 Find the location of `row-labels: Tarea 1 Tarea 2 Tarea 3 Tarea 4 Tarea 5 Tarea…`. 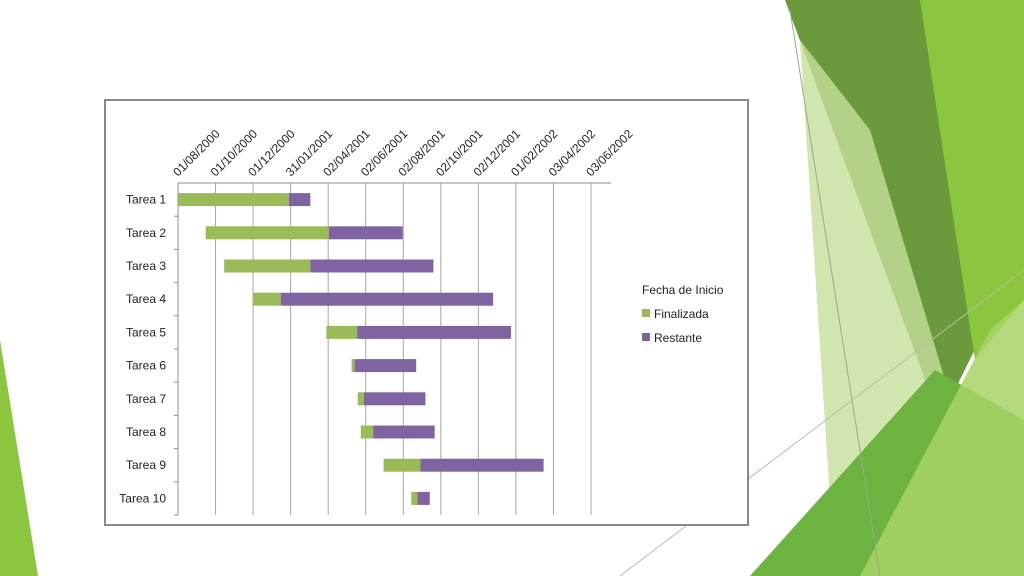

row-labels: Tarea 1 Tarea 2 Tarea 3 Tarea 4 Tarea 5 Tarea… is located at coordinates (142, 349).